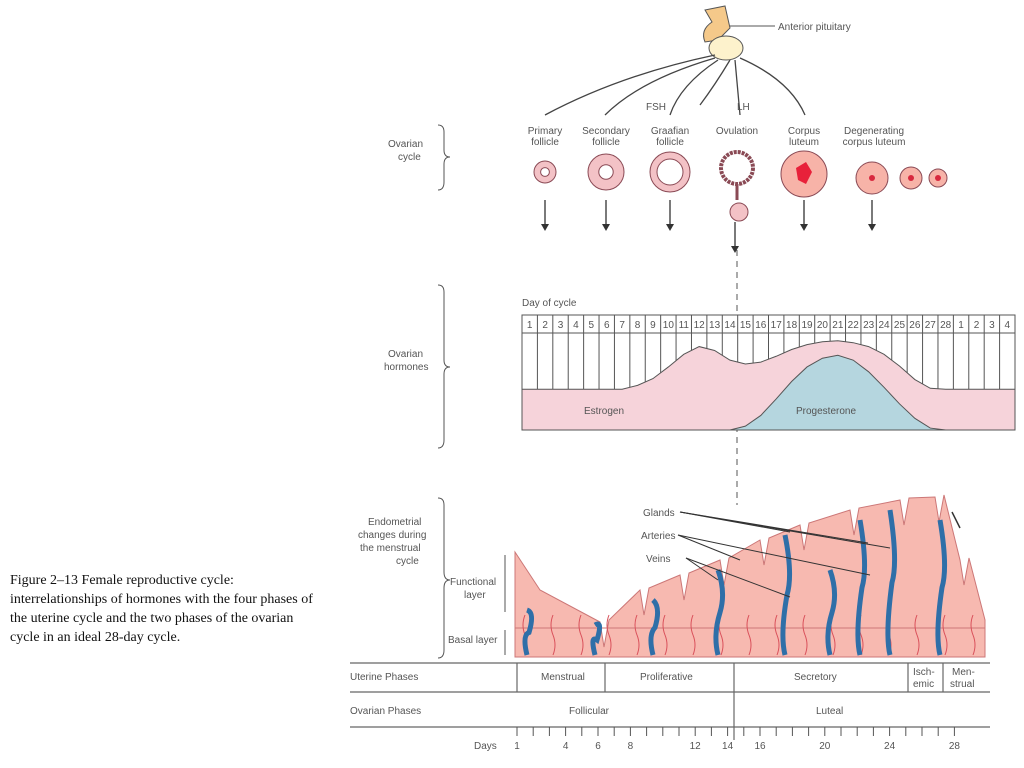 This screenshot has width=1024, height=768. I want to click on stage-label: Ovulation, so click(737, 131).